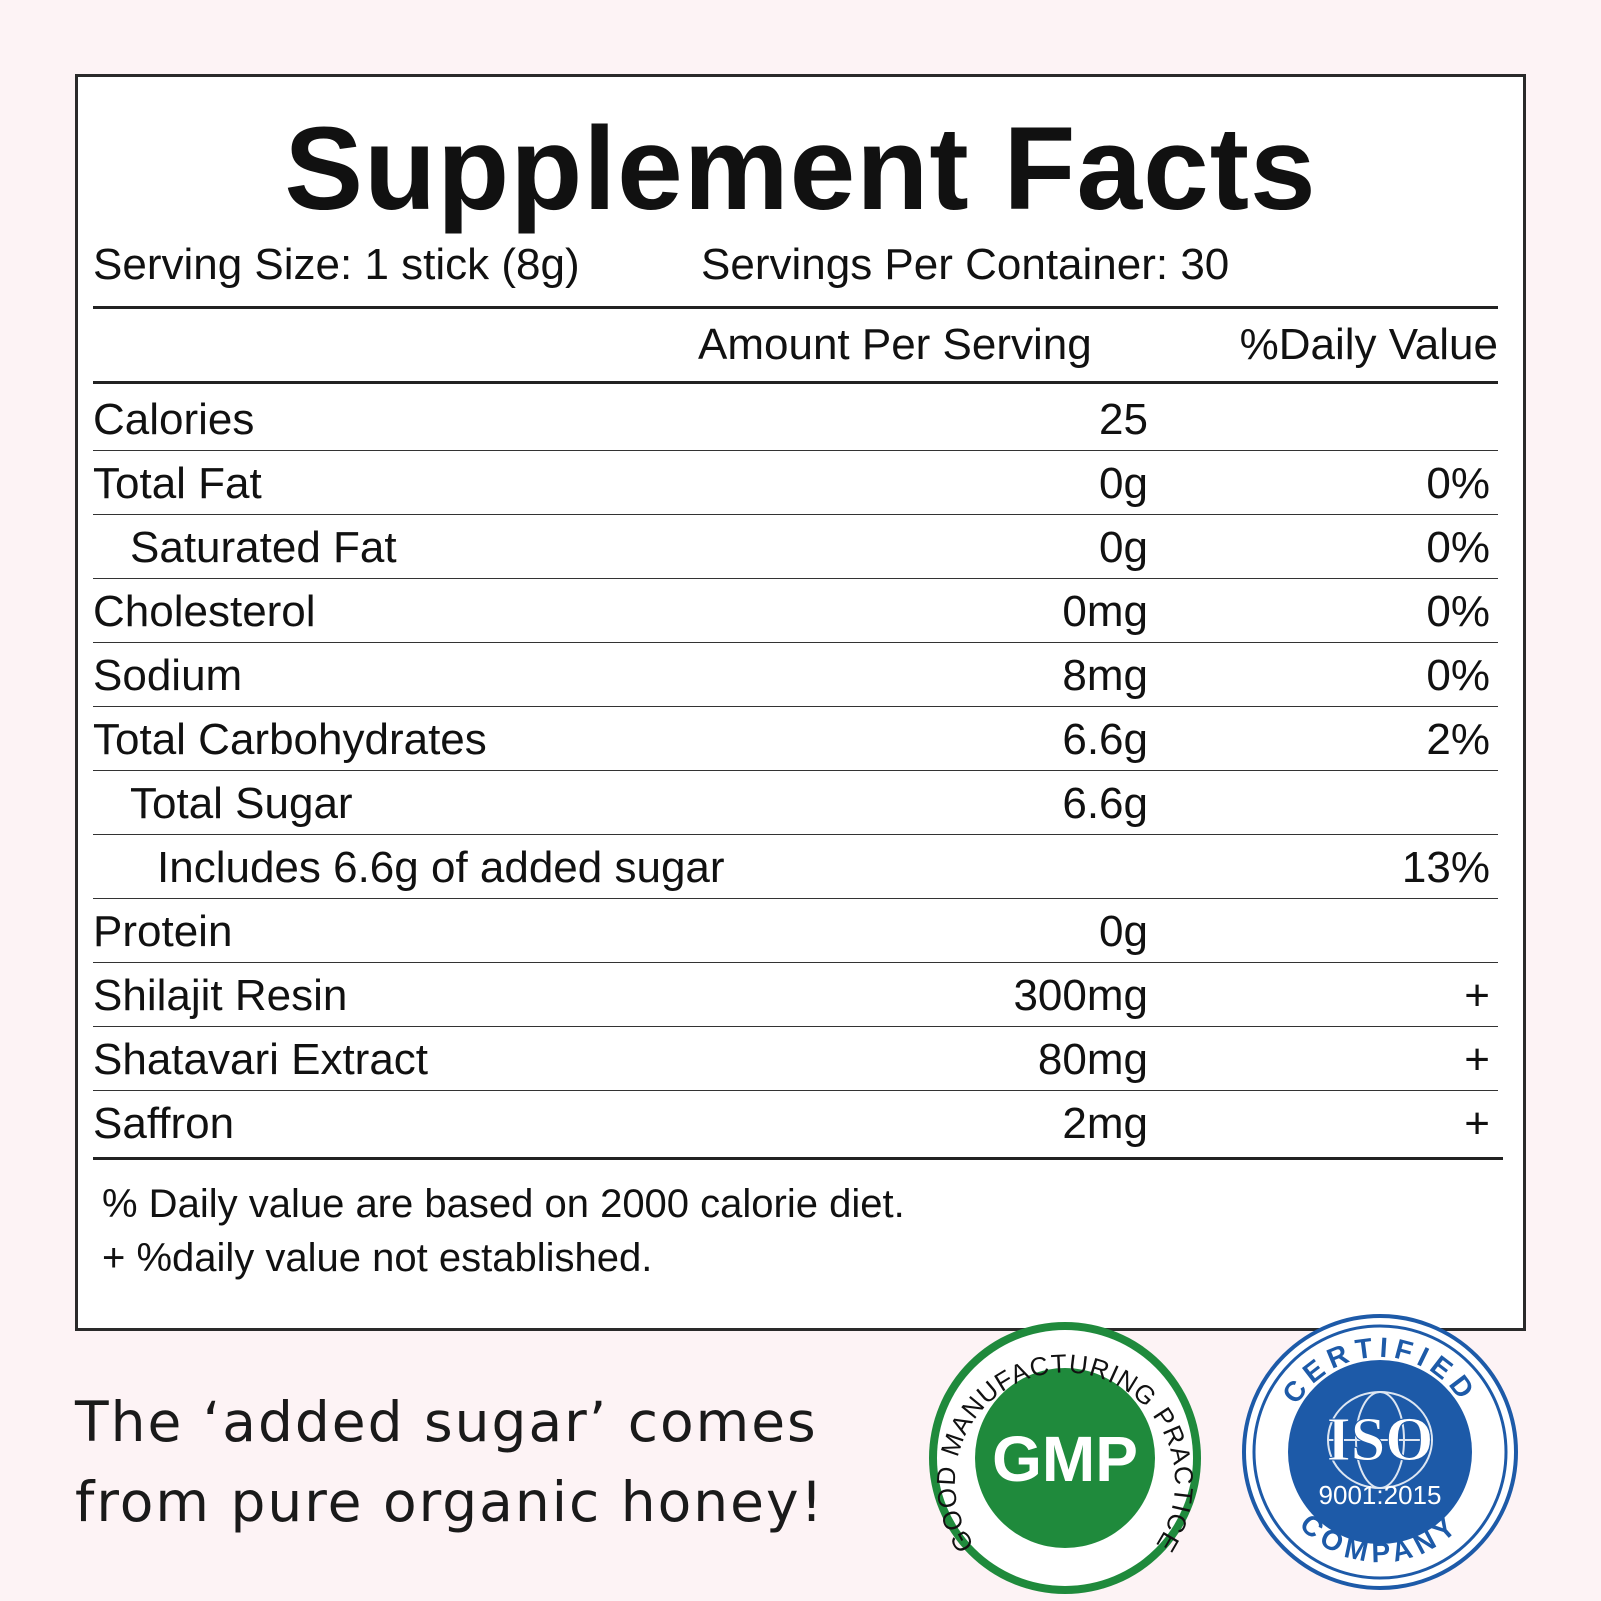  I want to click on nutrient-name: Total Sugar, so click(241, 803).